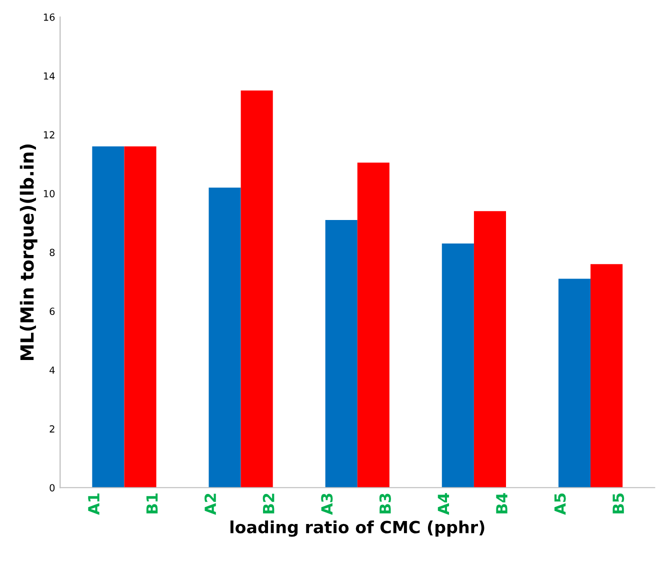  I want to click on y-tick-label: 0, so click(52, 488).